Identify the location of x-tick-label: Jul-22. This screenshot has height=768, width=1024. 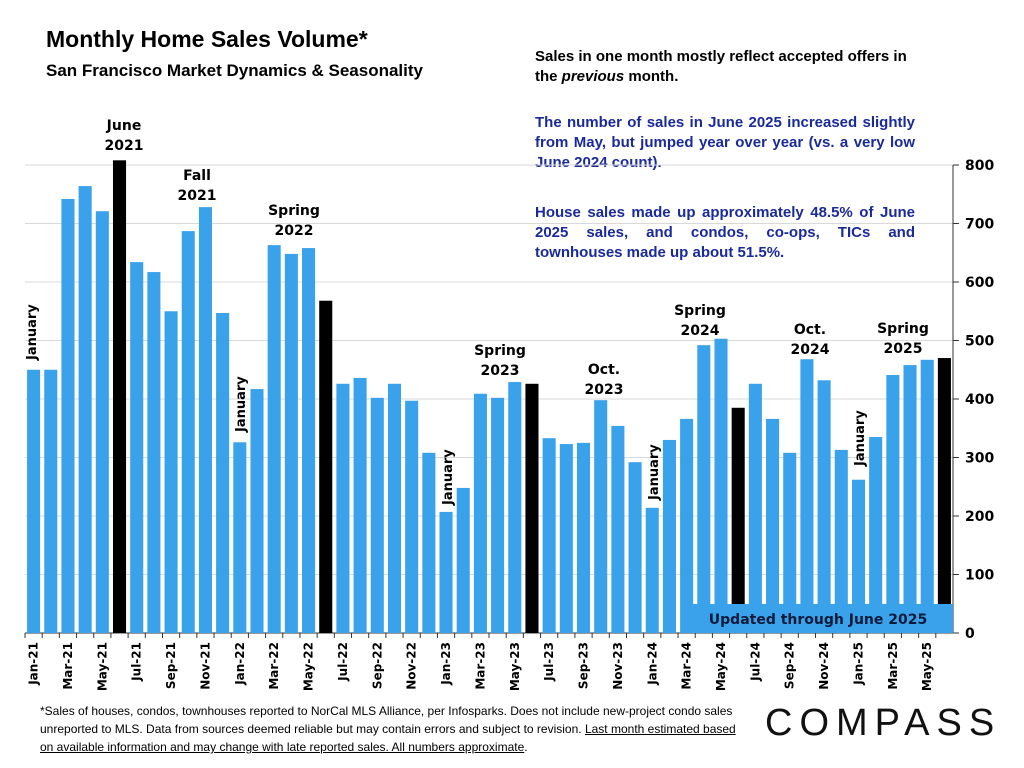
(343, 662).